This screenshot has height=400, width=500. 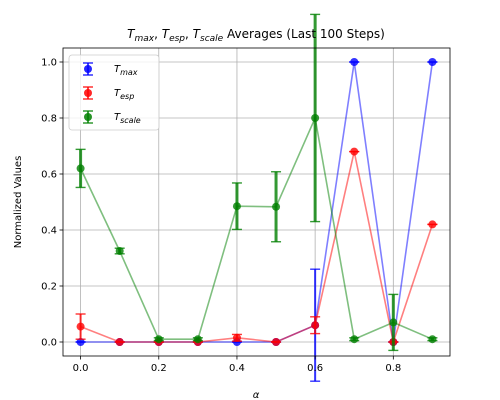 I want to click on y-tick-label: 1.0, so click(x=49, y=63).